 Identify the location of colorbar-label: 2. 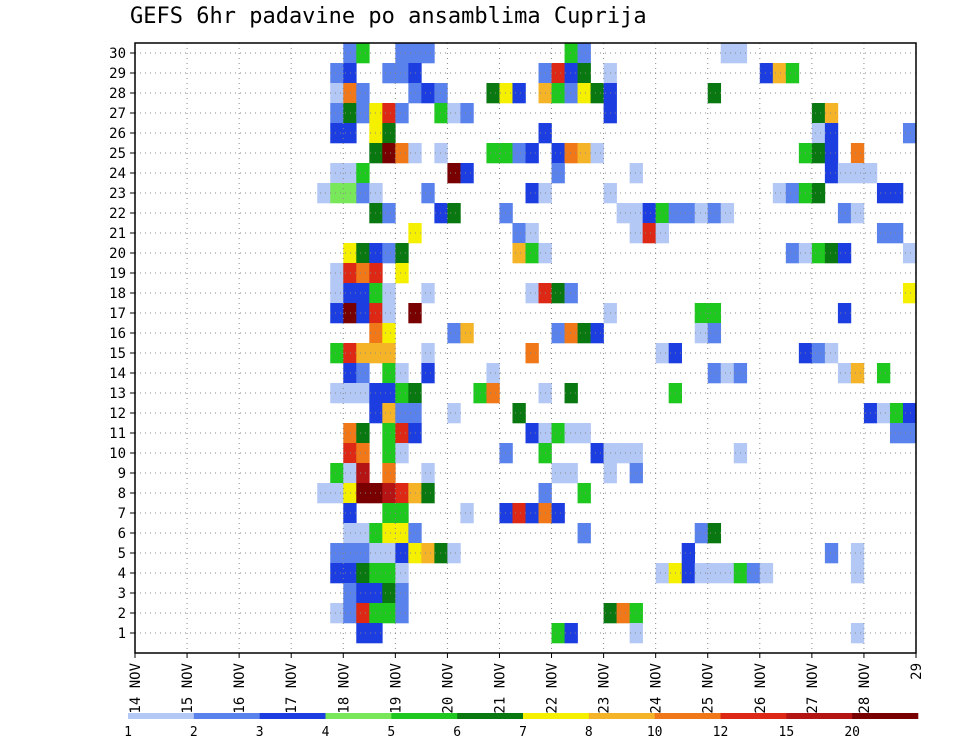
(194, 732).